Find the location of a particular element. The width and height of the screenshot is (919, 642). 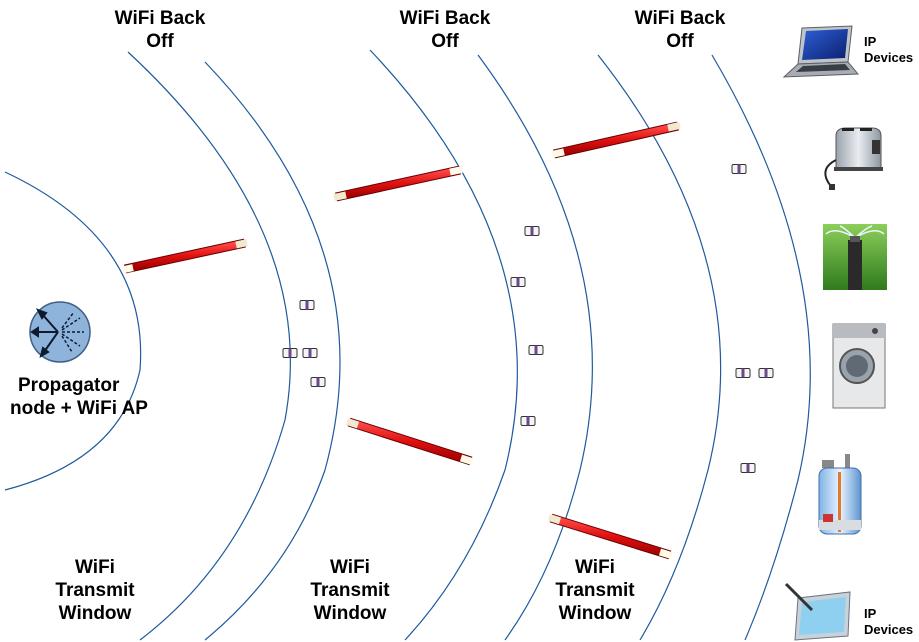

transmit-label-1: WiFi Transmit Window is located at coordinates (95, 590).